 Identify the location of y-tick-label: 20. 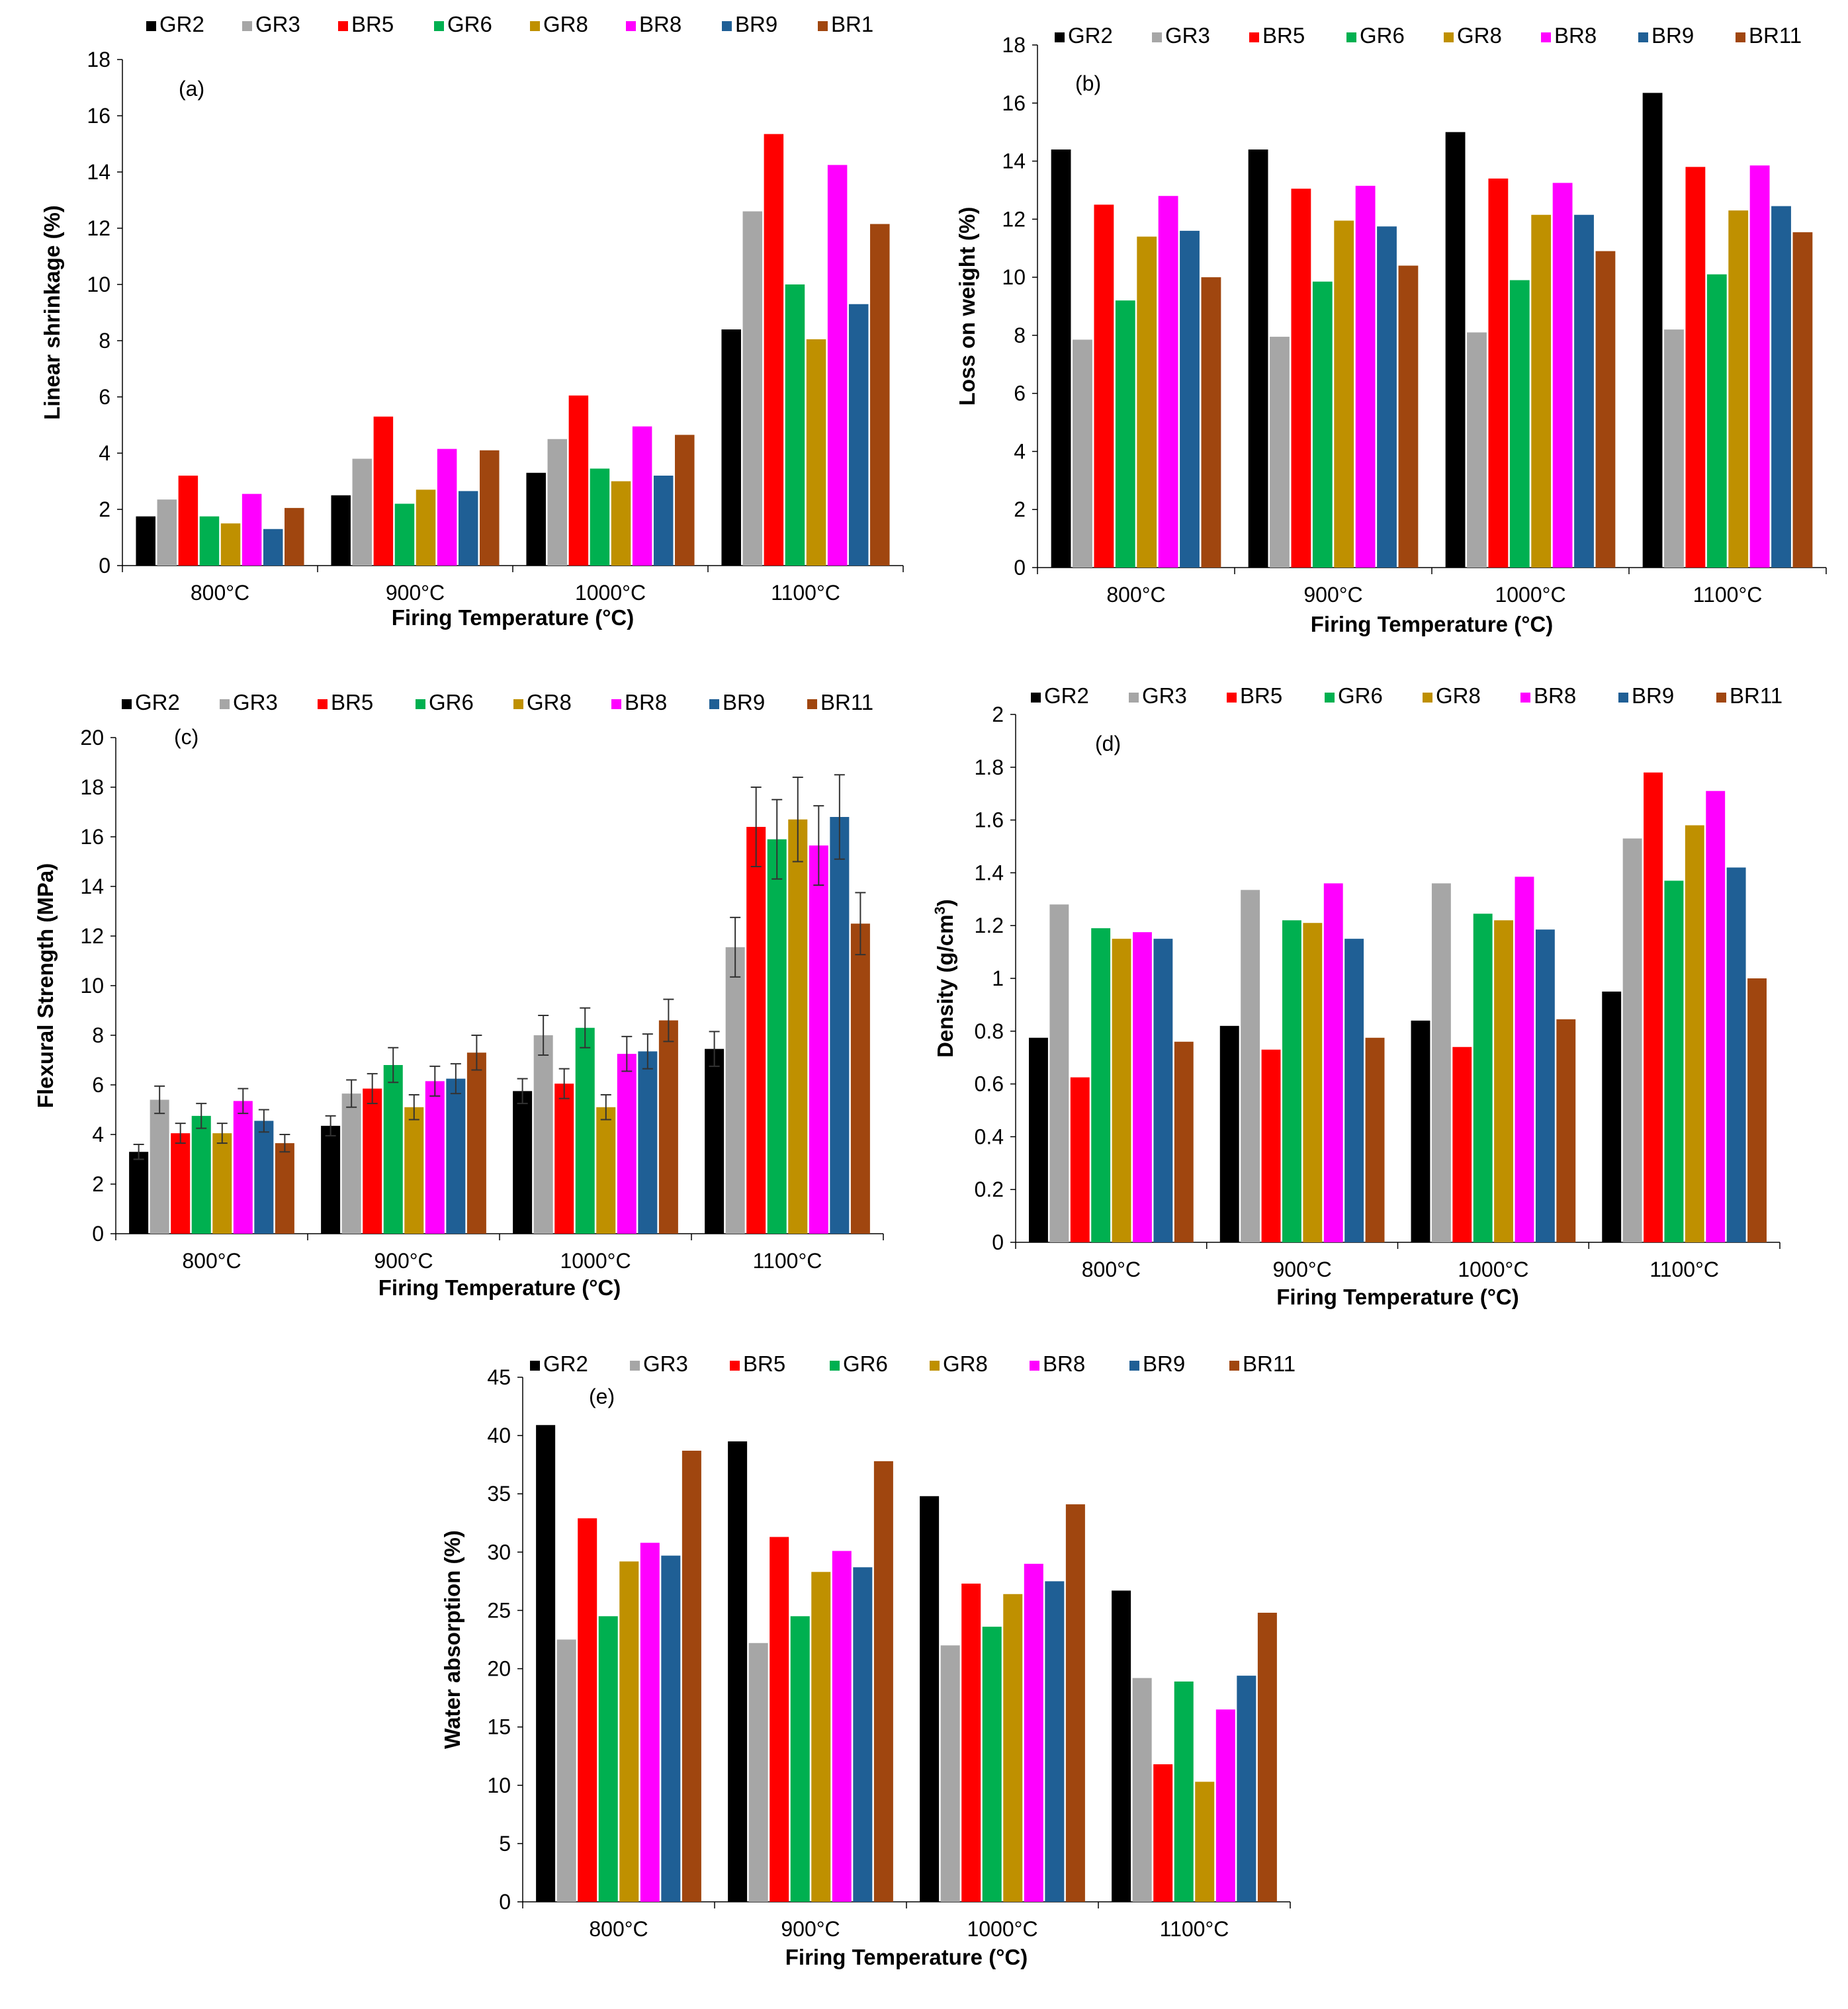
(92, 737).